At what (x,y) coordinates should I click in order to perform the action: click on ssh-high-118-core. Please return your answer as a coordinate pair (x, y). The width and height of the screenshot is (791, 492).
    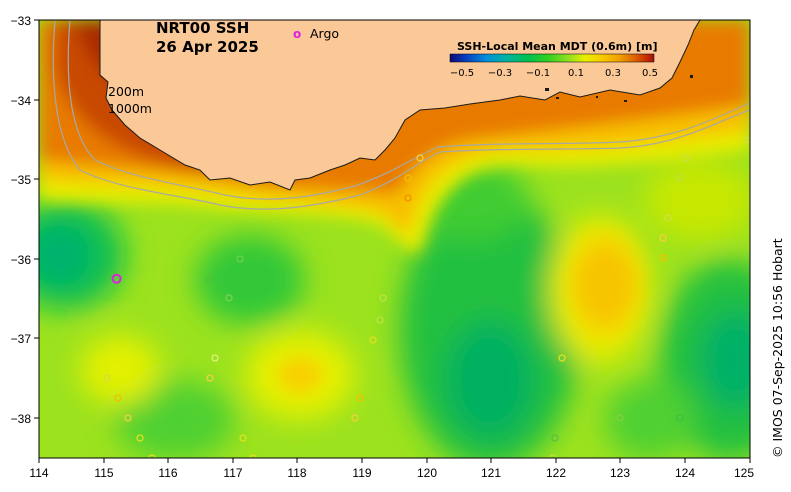
    Looking at the image, I should click on (300, 375).